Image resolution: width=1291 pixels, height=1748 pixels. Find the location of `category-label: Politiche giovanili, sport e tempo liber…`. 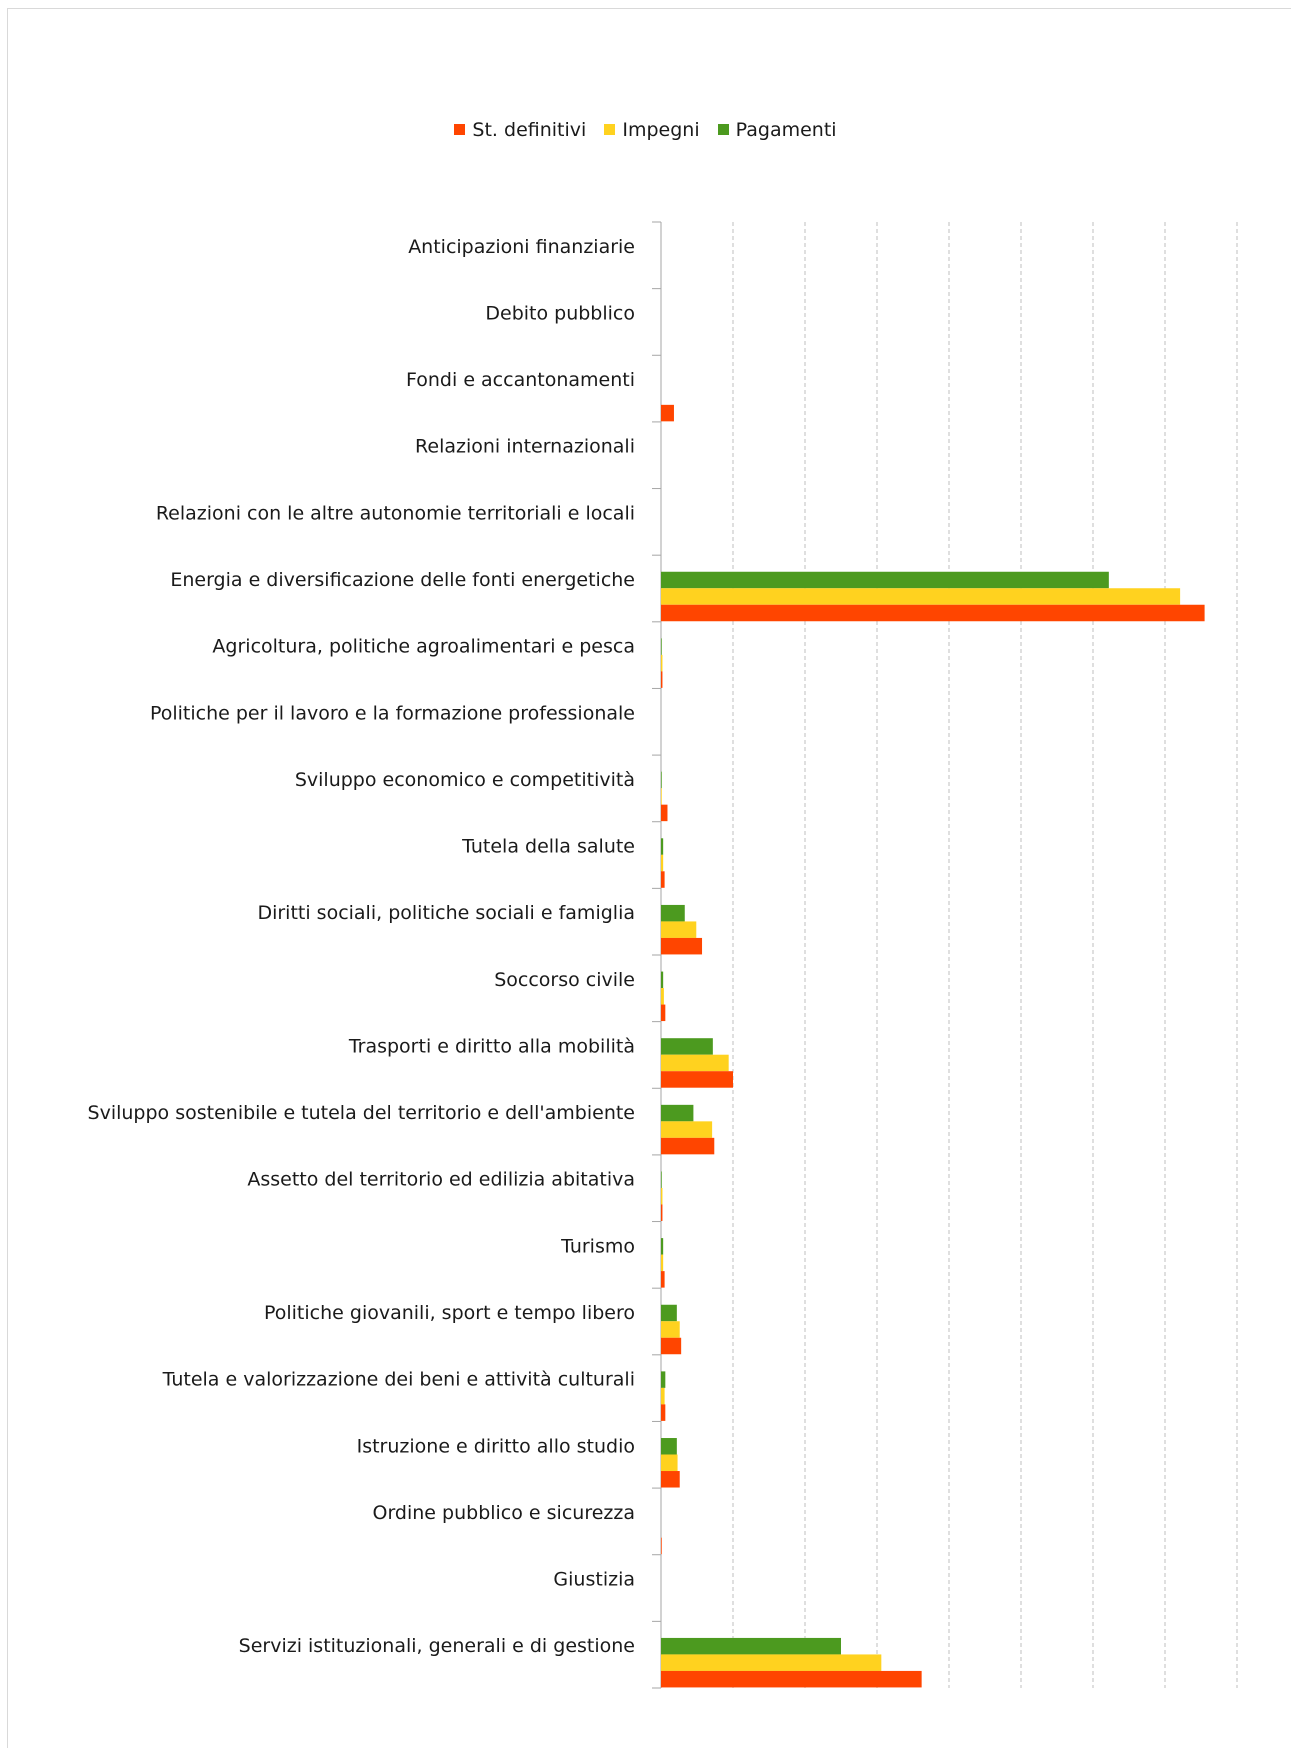

category-label: Politiche giovanili, sport e tempo liber… is located at coordinates (449, 1313).